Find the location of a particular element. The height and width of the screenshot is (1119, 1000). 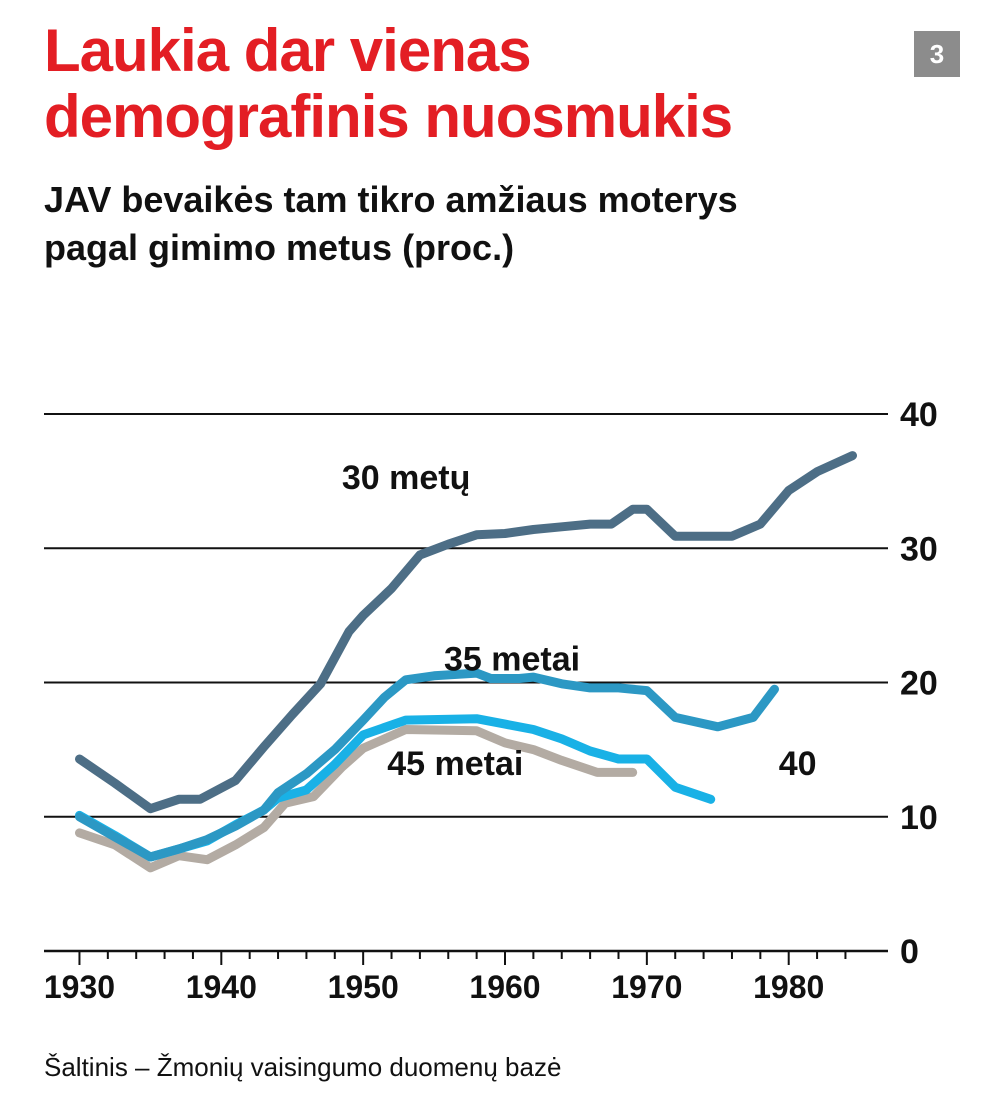

chart-title-line2: demografinis nuosmukis is located at coordinates (388, 116).